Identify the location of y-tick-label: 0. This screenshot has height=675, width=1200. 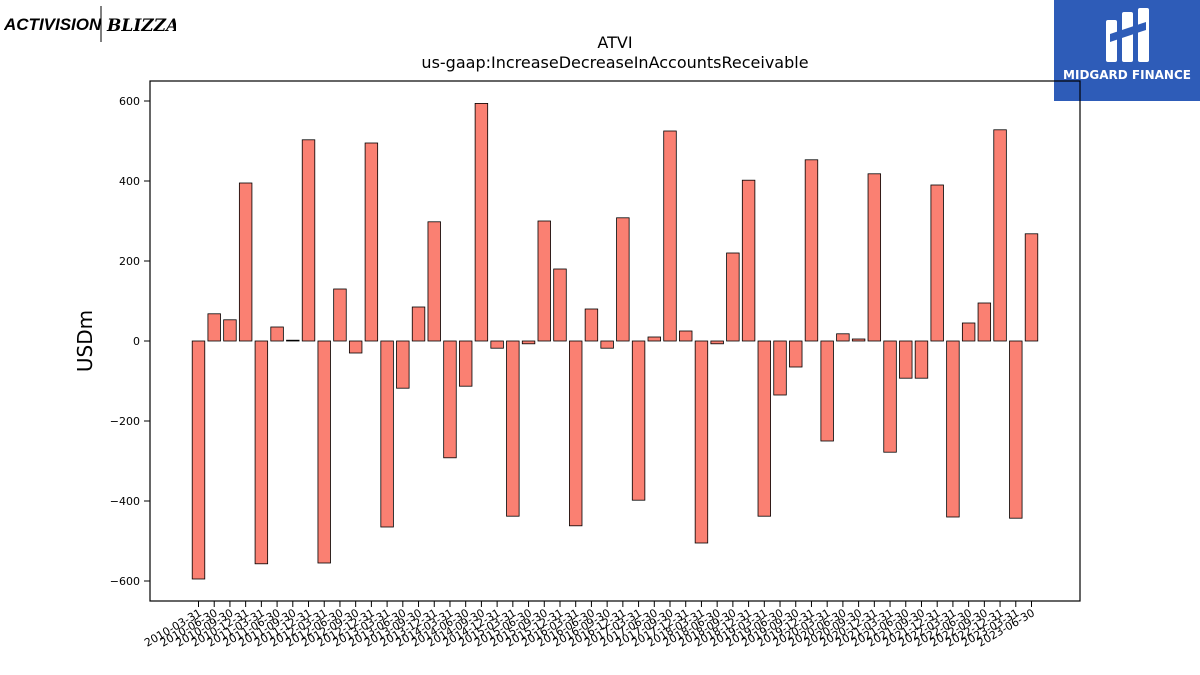
(136, 341).